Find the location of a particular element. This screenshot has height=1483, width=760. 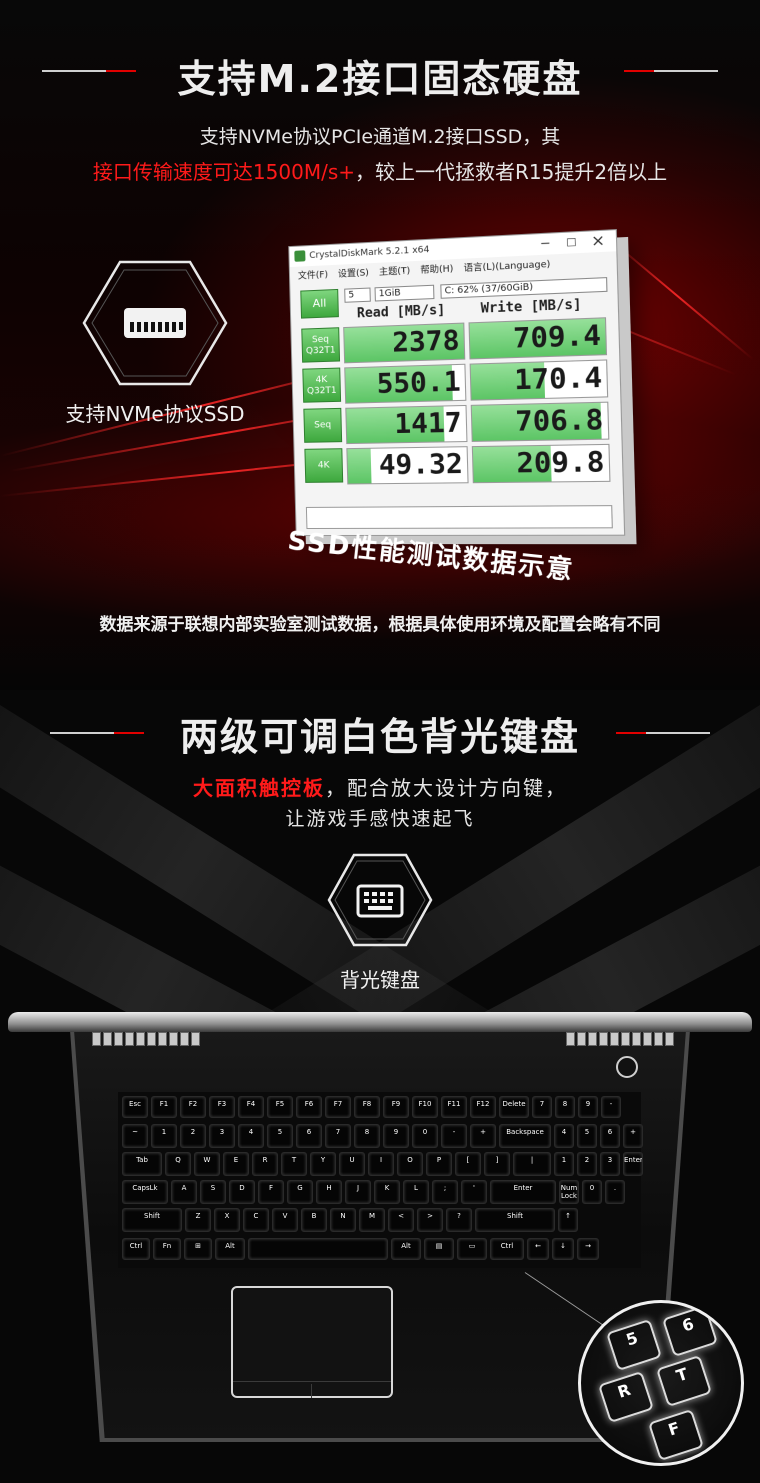

key-f6: F6 is located at coordinates (309, 1107).